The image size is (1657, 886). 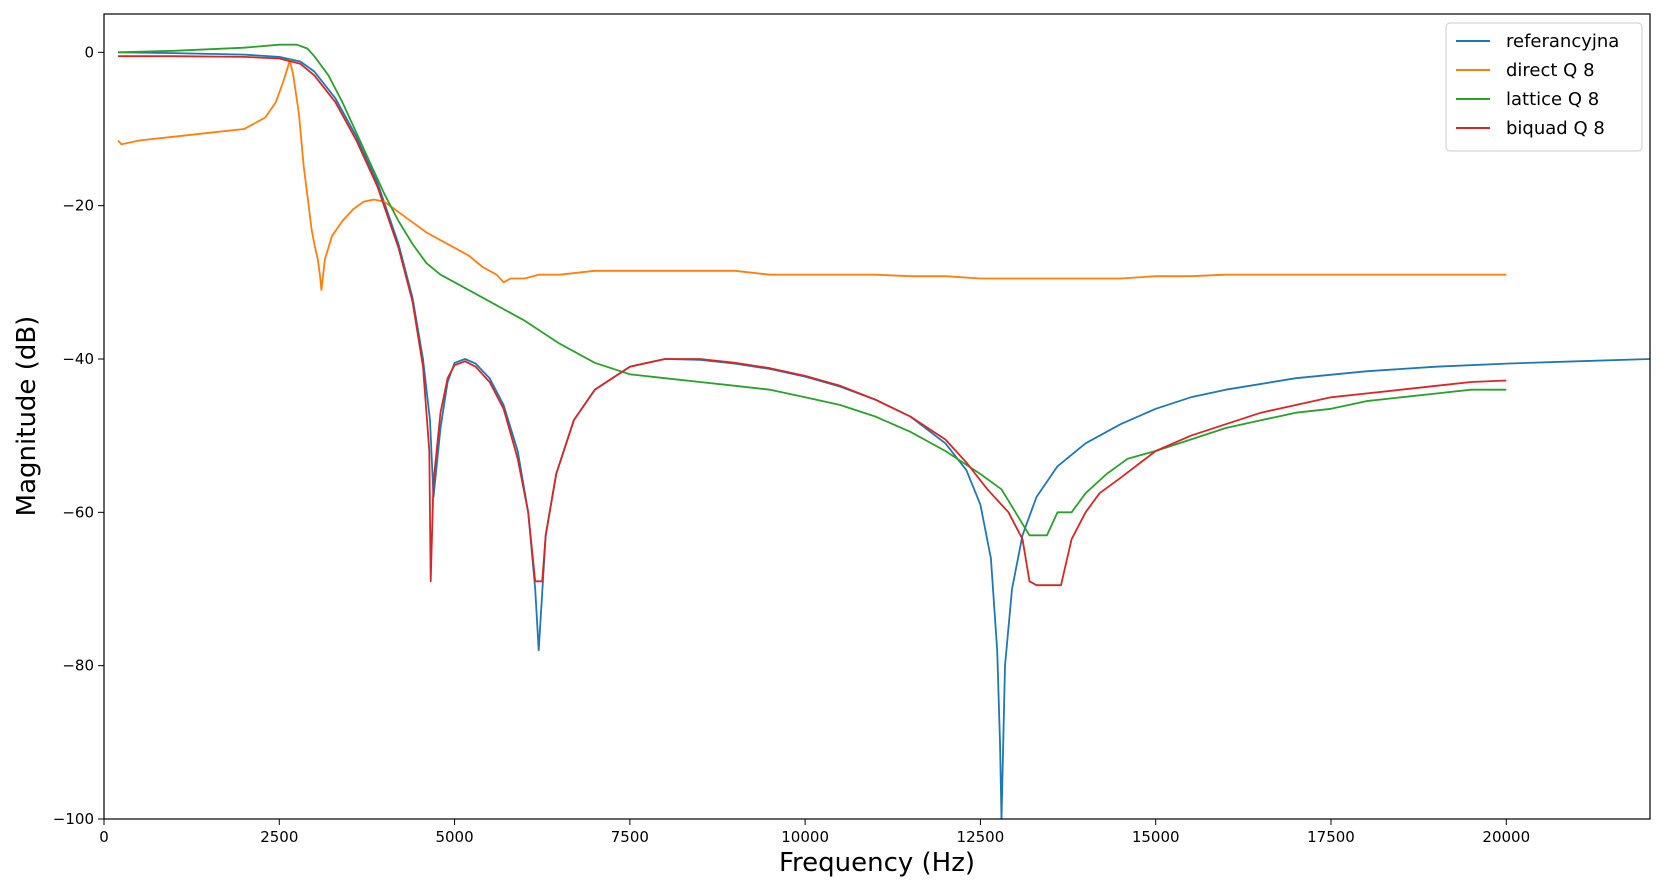 I want to click on legend-entry: biquad Q 8, so click(x=1555, y=128).